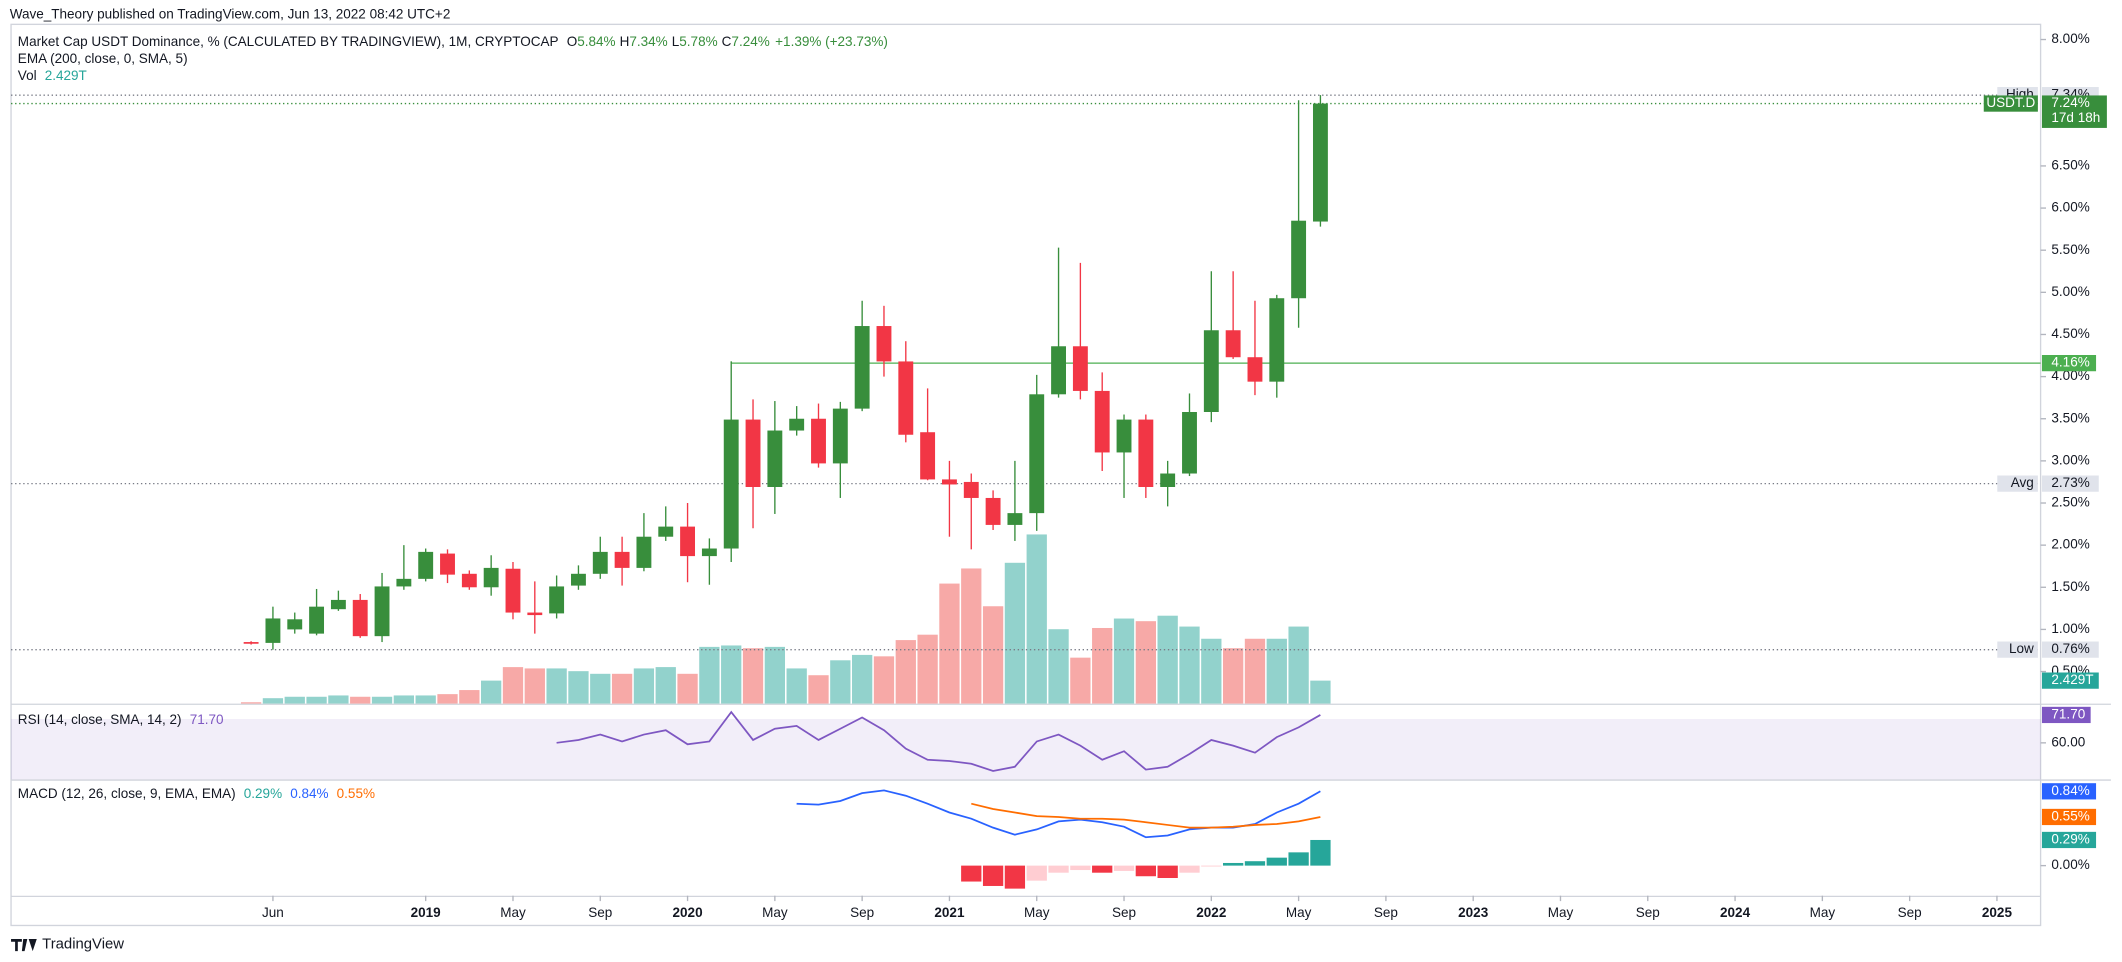 The width and height of the screenshot is (2122, 962). What do you see at coordinates (2070, 417) in the screenshot?
I see `y-tick-label: 3.50%` at bounding box center [2070, 417].